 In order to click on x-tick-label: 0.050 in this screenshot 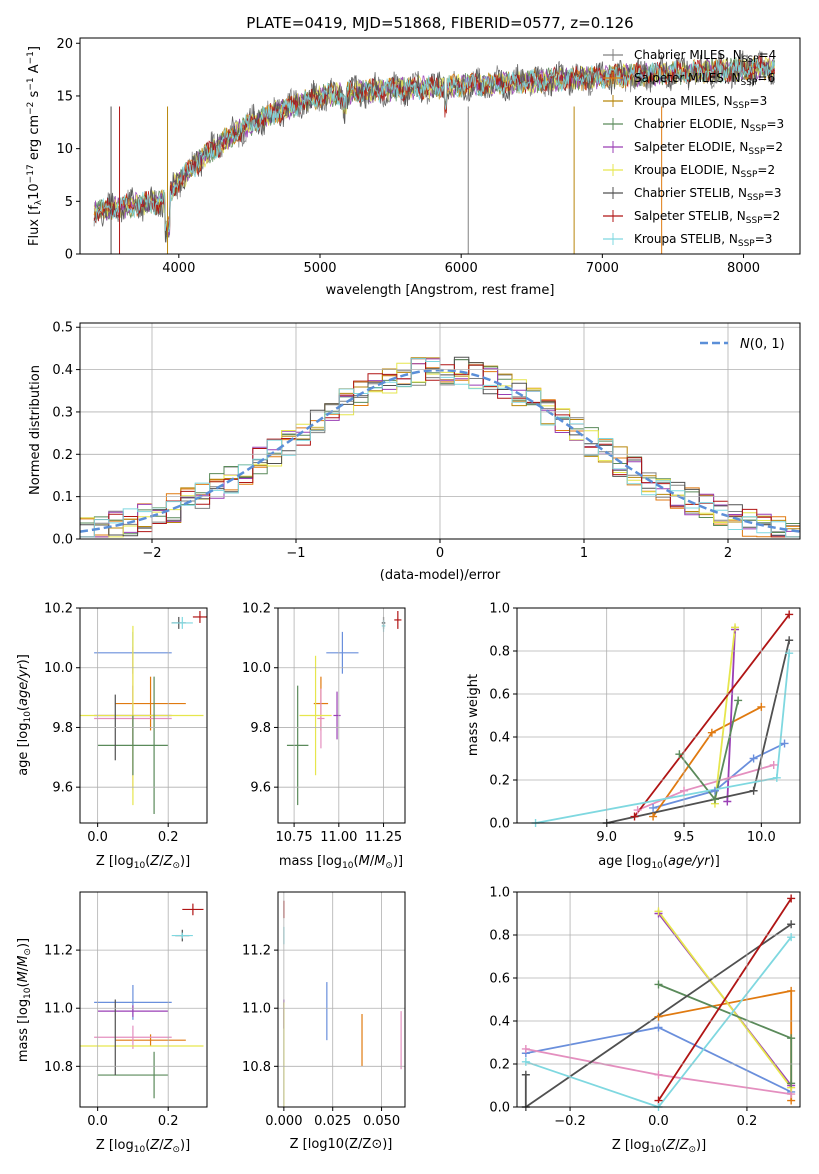, I will do `click(381, 1121)`.